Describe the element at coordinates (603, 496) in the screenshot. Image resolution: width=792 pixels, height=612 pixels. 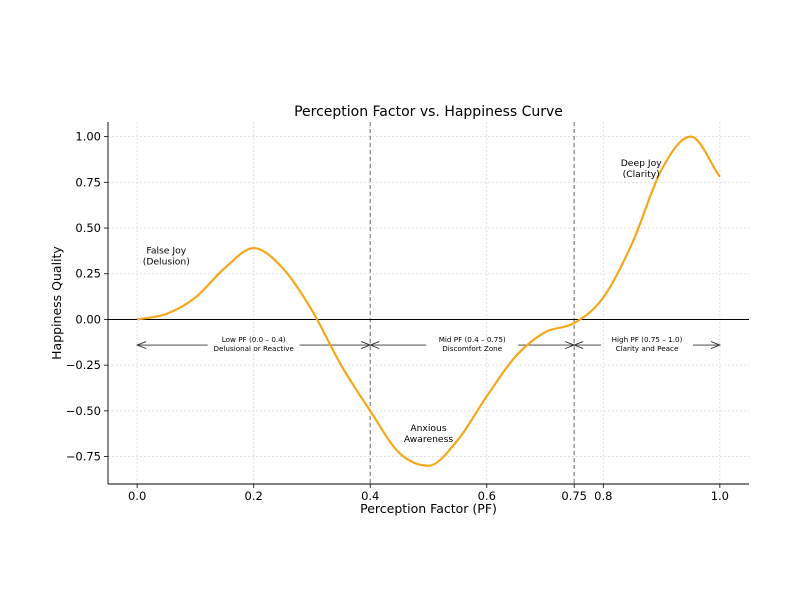
I see `x-tick-label: 0.8` at that location.